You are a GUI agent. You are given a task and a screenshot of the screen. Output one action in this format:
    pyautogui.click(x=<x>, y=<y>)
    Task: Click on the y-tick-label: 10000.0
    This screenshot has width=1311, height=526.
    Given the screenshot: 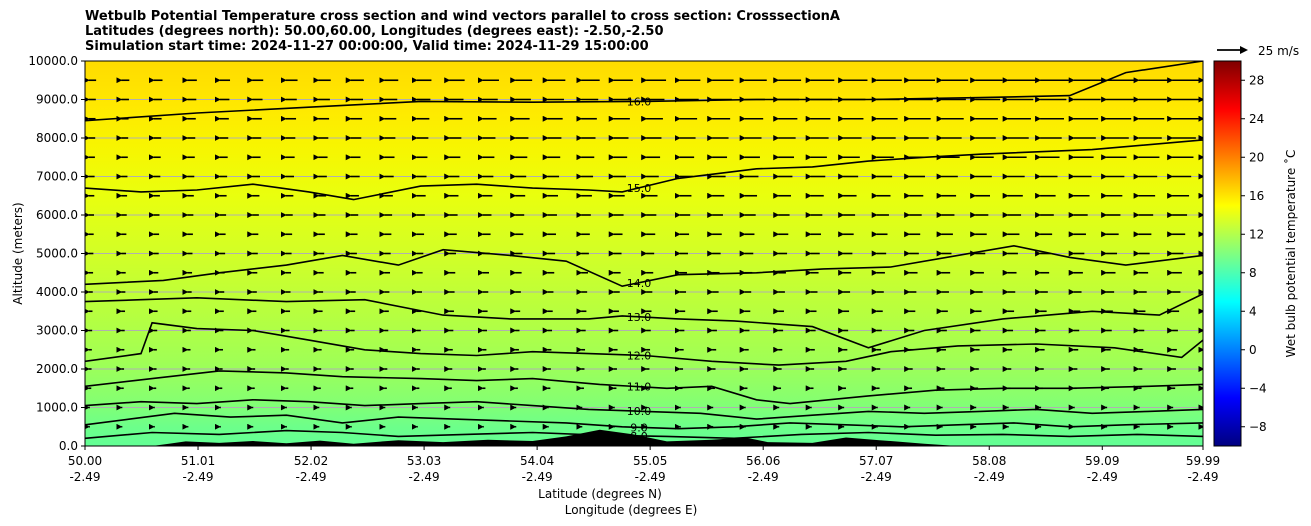 What is the action you would take?
    pyautogui.click(x=53, y=61)
    